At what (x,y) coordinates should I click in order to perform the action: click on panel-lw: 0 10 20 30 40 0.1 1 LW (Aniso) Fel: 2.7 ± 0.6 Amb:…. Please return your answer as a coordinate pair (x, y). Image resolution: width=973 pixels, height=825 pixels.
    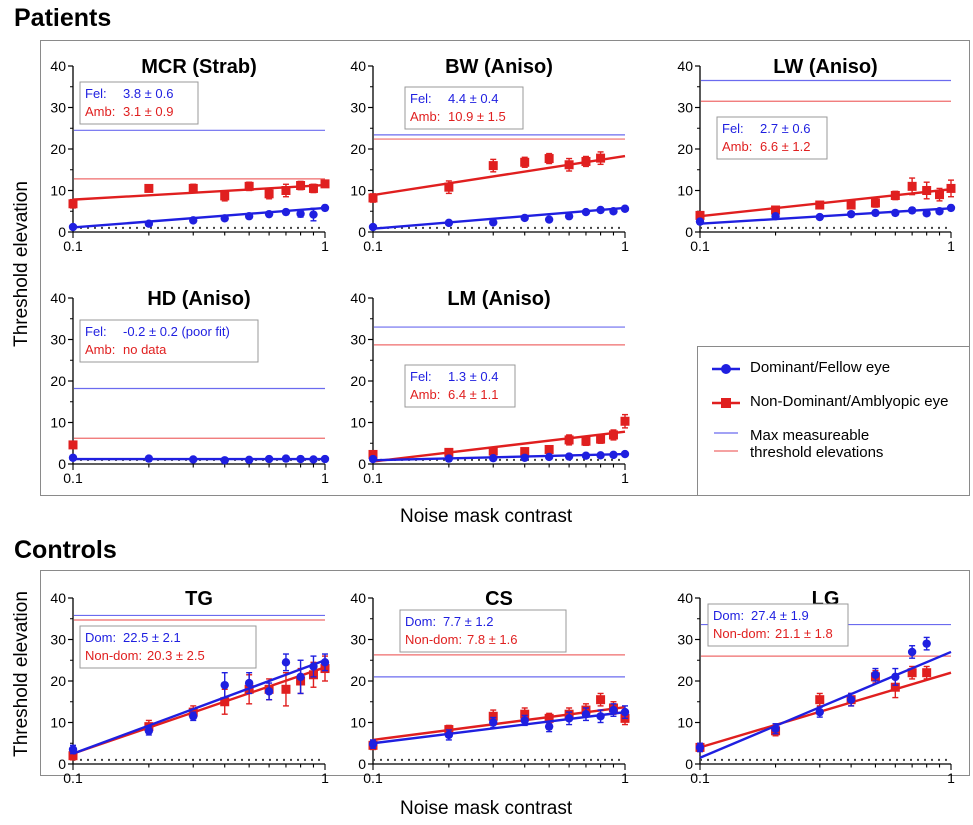
    Looking at the image, I should click on (816, 155).